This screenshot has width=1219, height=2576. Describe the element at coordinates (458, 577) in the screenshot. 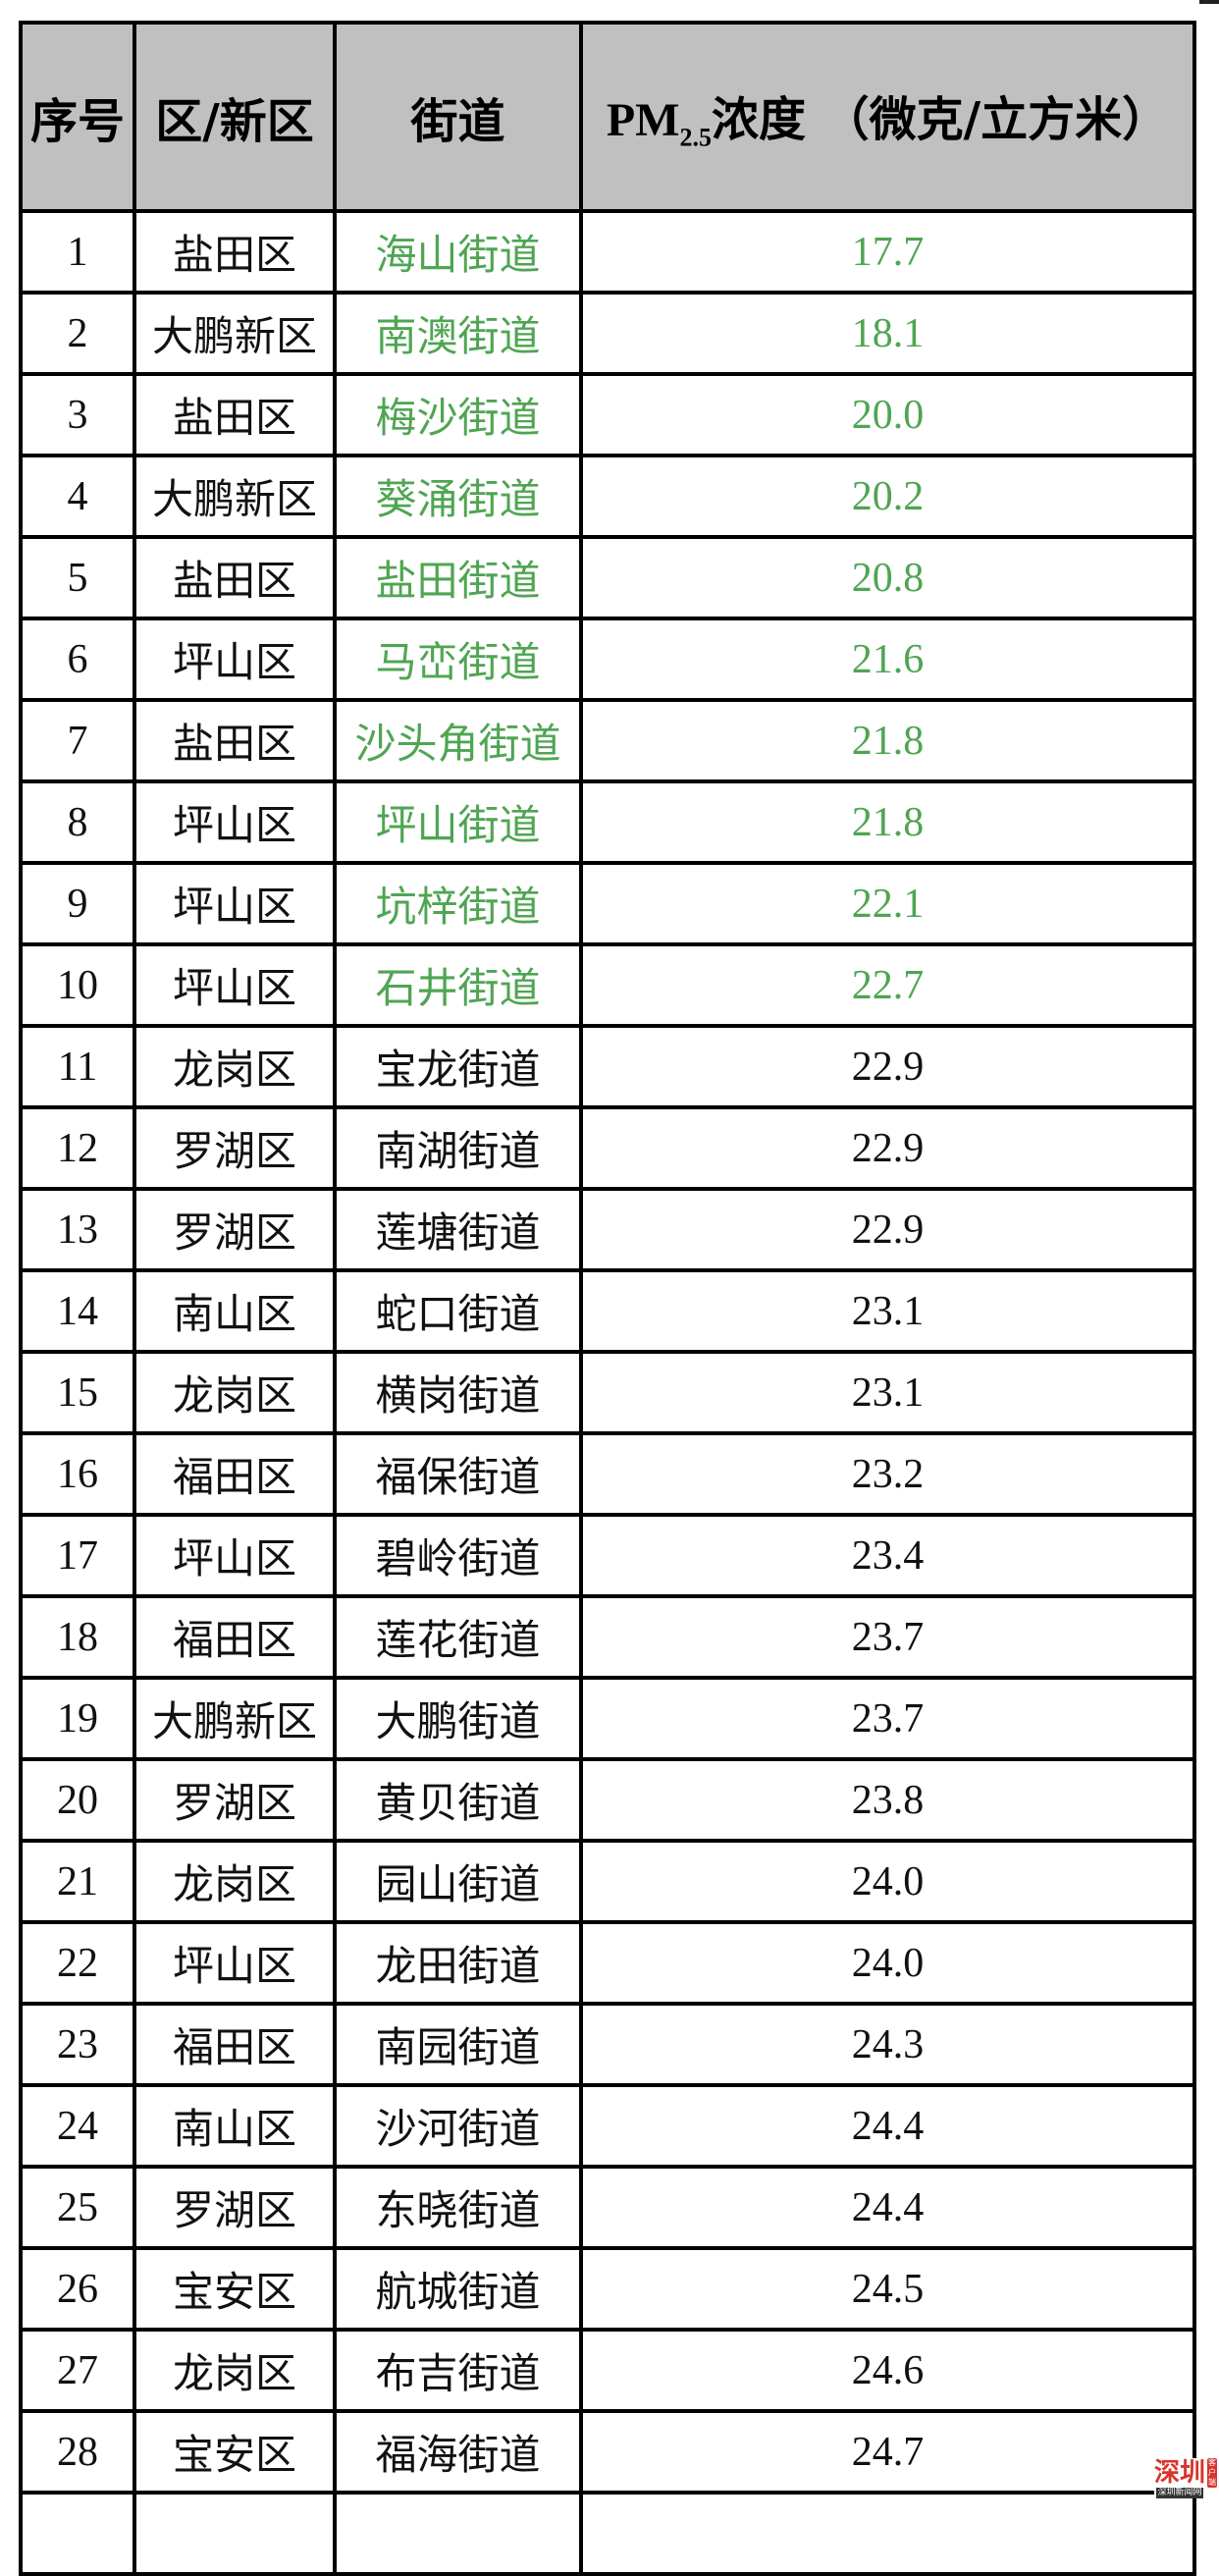

I see `row-street: 盐田街道` at that location.